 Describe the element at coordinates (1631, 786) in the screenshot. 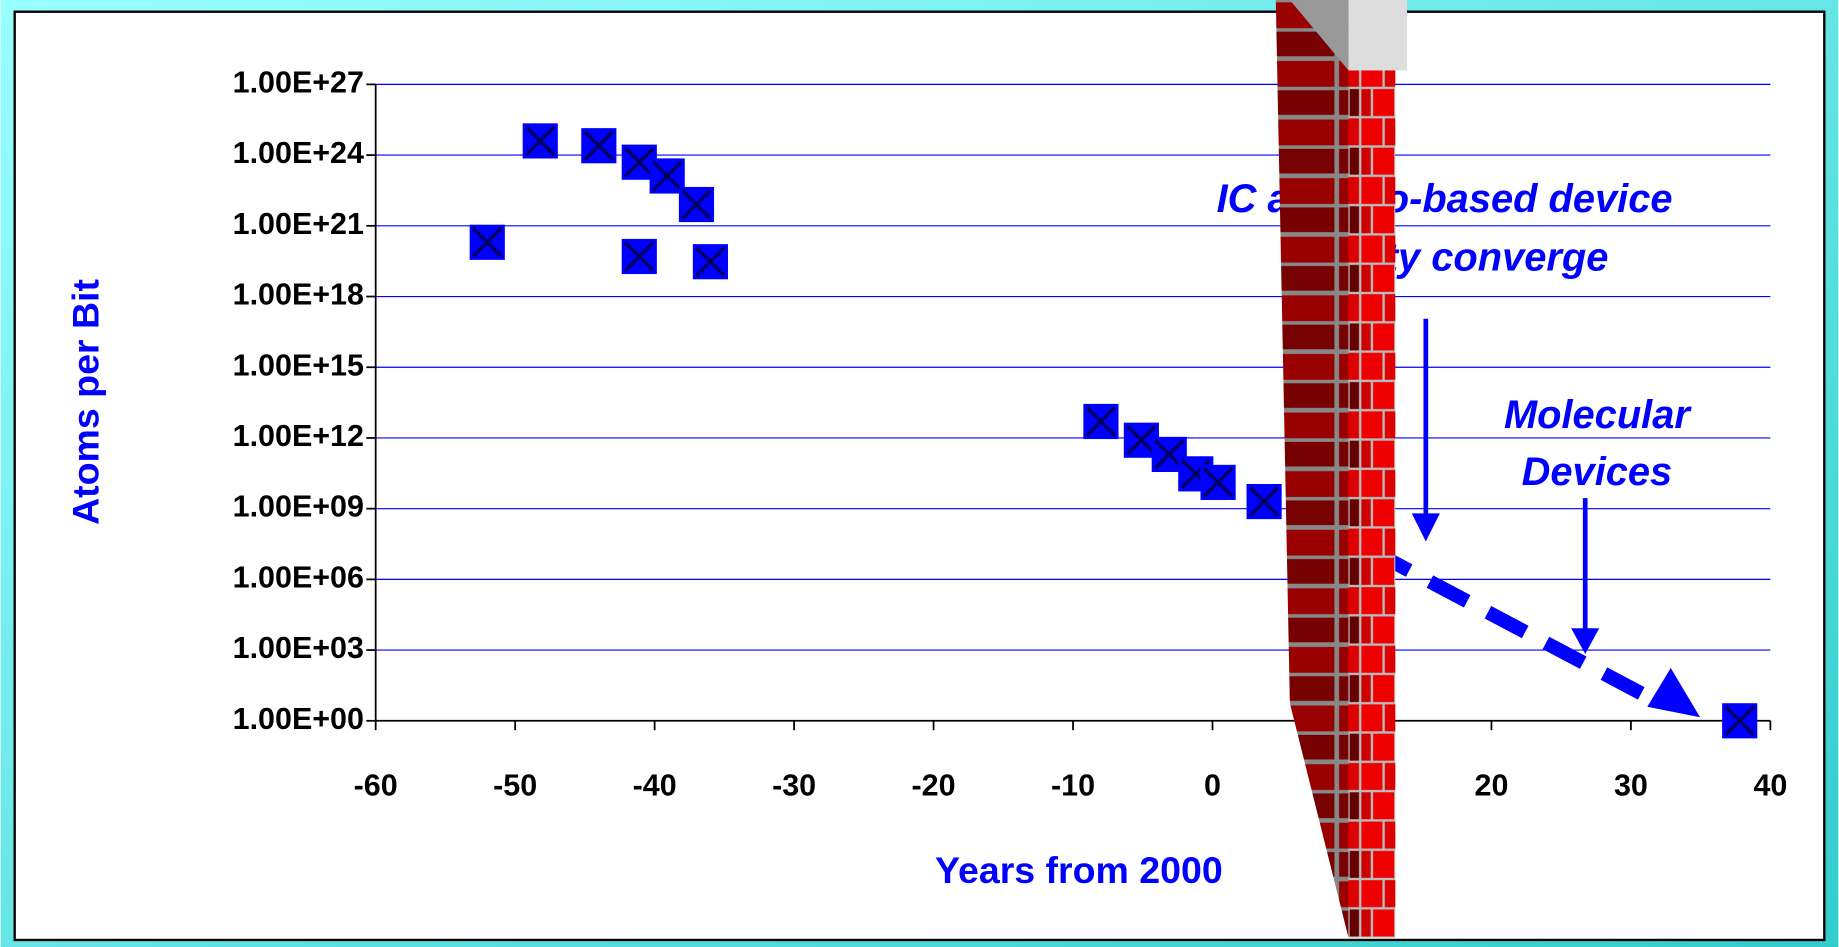

I see `x-tick-label: 30` at that location.